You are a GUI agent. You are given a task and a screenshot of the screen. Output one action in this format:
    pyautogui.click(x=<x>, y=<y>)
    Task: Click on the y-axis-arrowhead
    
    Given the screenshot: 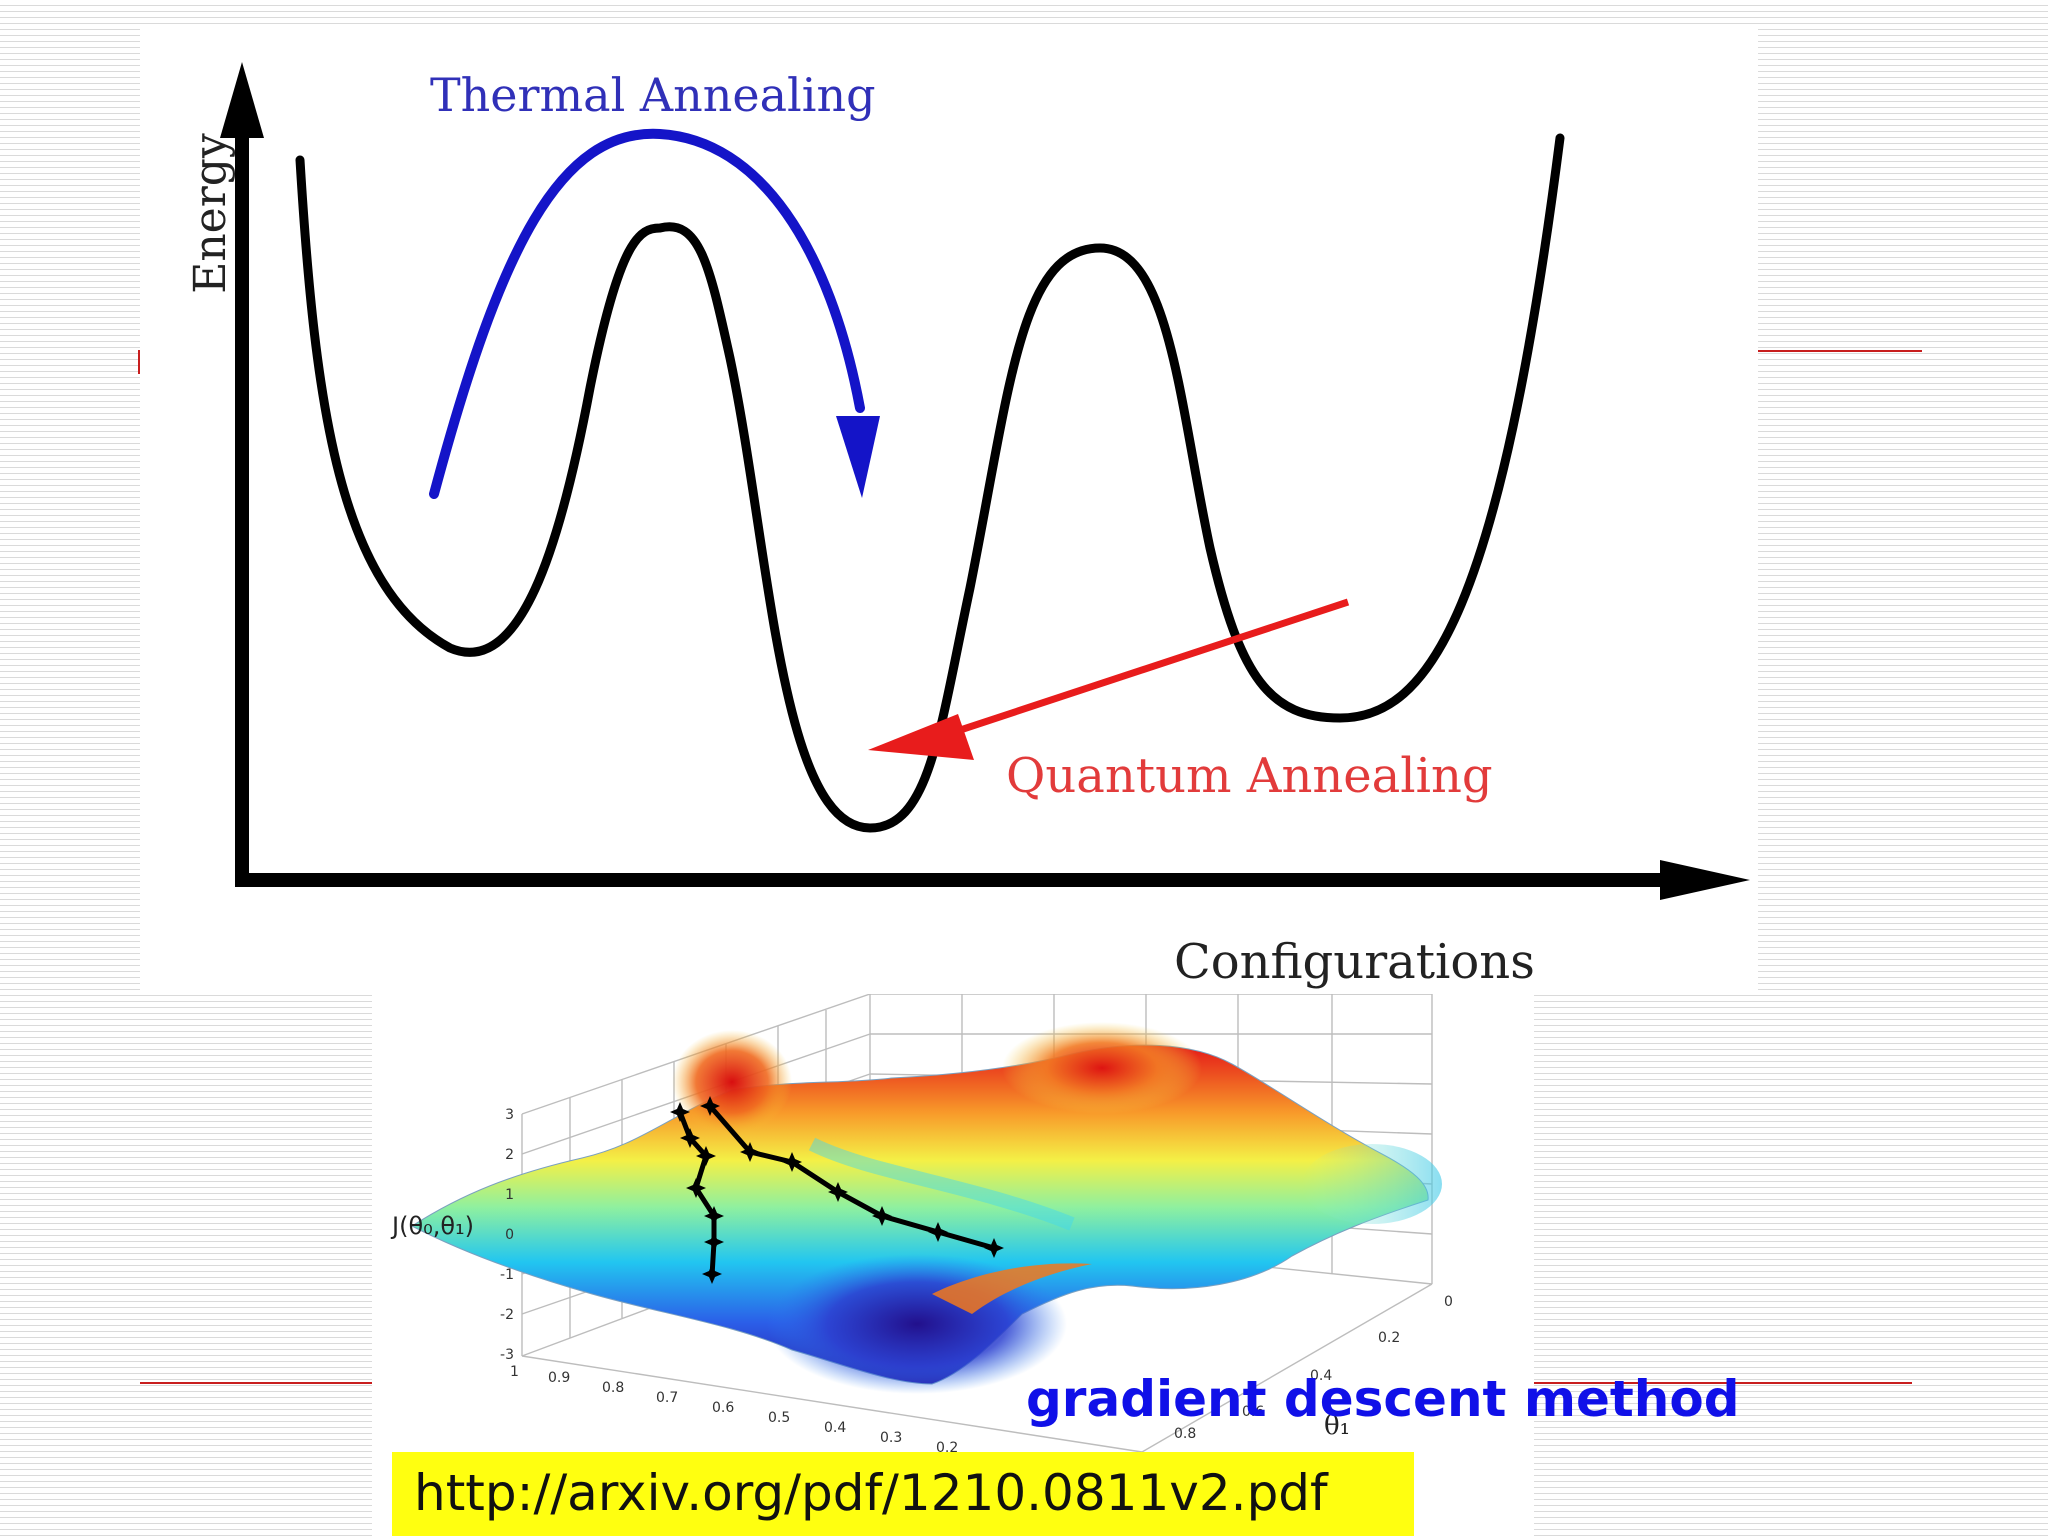 What is the action you would take?
    pyautogui.click(x=242, y=100)
    